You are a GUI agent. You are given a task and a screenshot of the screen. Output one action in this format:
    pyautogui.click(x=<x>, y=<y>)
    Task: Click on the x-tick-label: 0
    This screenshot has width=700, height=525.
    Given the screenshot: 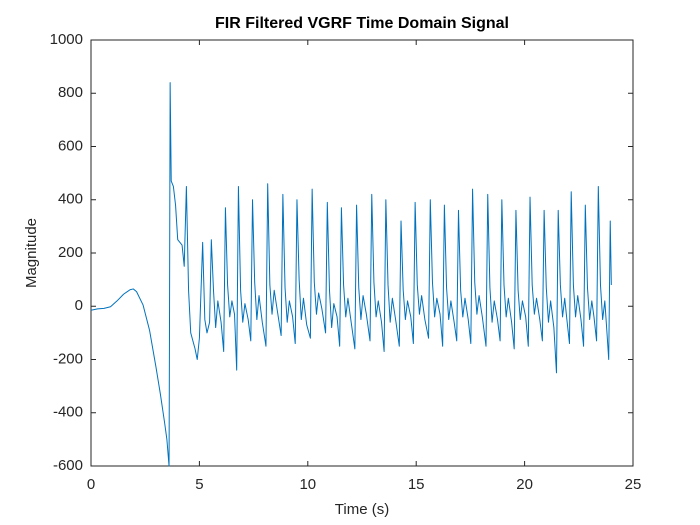 What is the action you would take?
    pyautogui.click(x=91, y=484)
    